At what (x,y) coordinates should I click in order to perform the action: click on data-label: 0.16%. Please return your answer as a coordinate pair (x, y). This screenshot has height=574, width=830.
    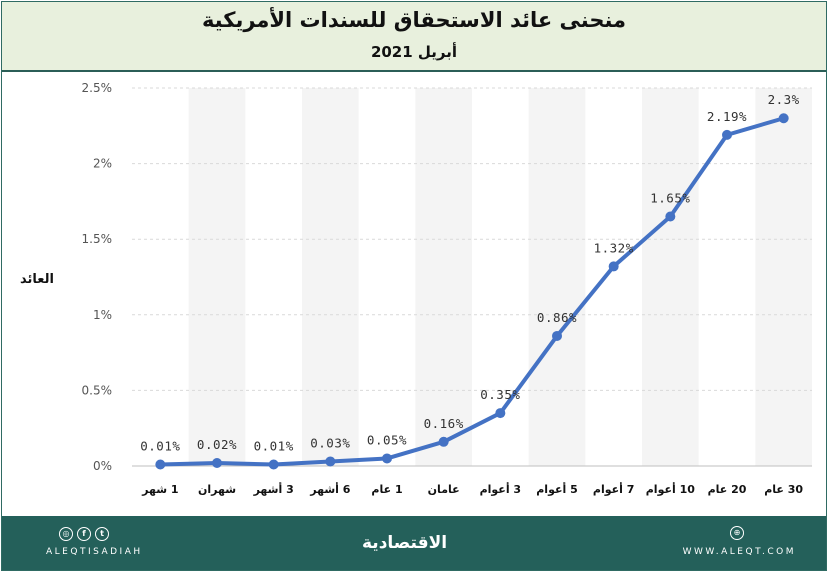
    Looking at the image, I should click on (444, 423).